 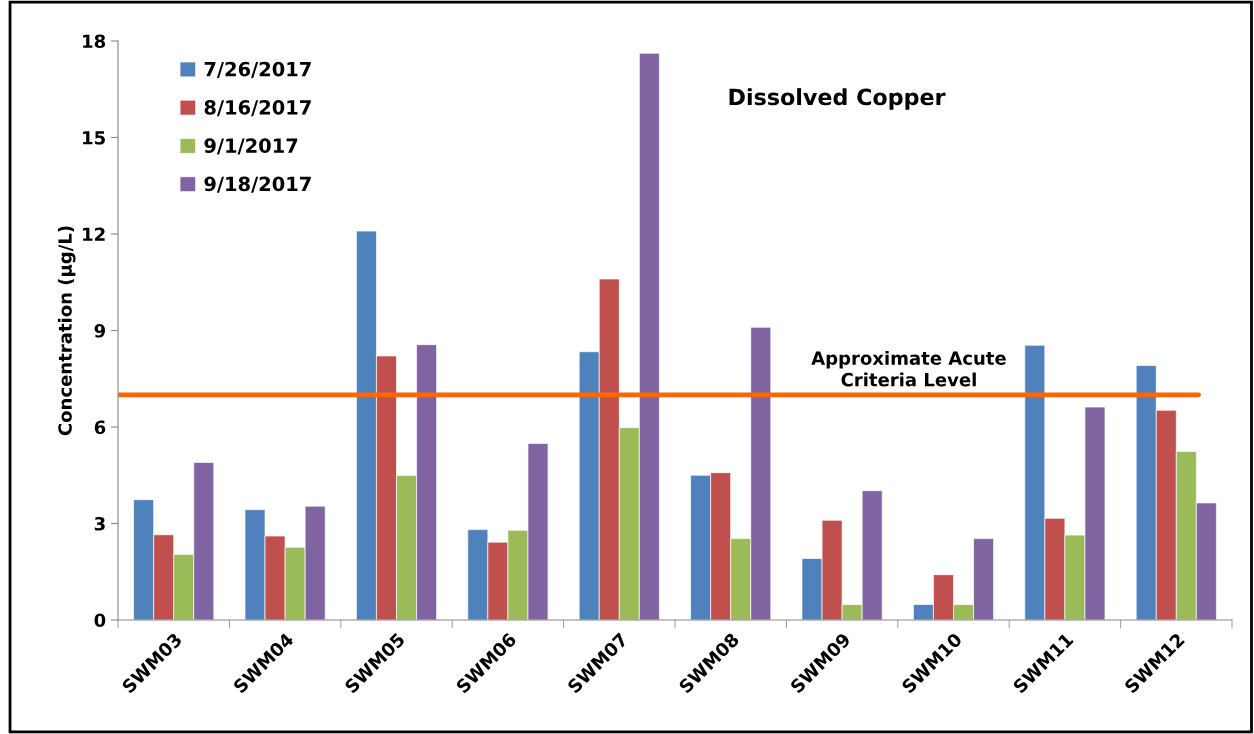 What do you see at coordinates (837, 99) in the screenshot?
I see `text: Dissolved Copper` at bounding box center [837, 99].